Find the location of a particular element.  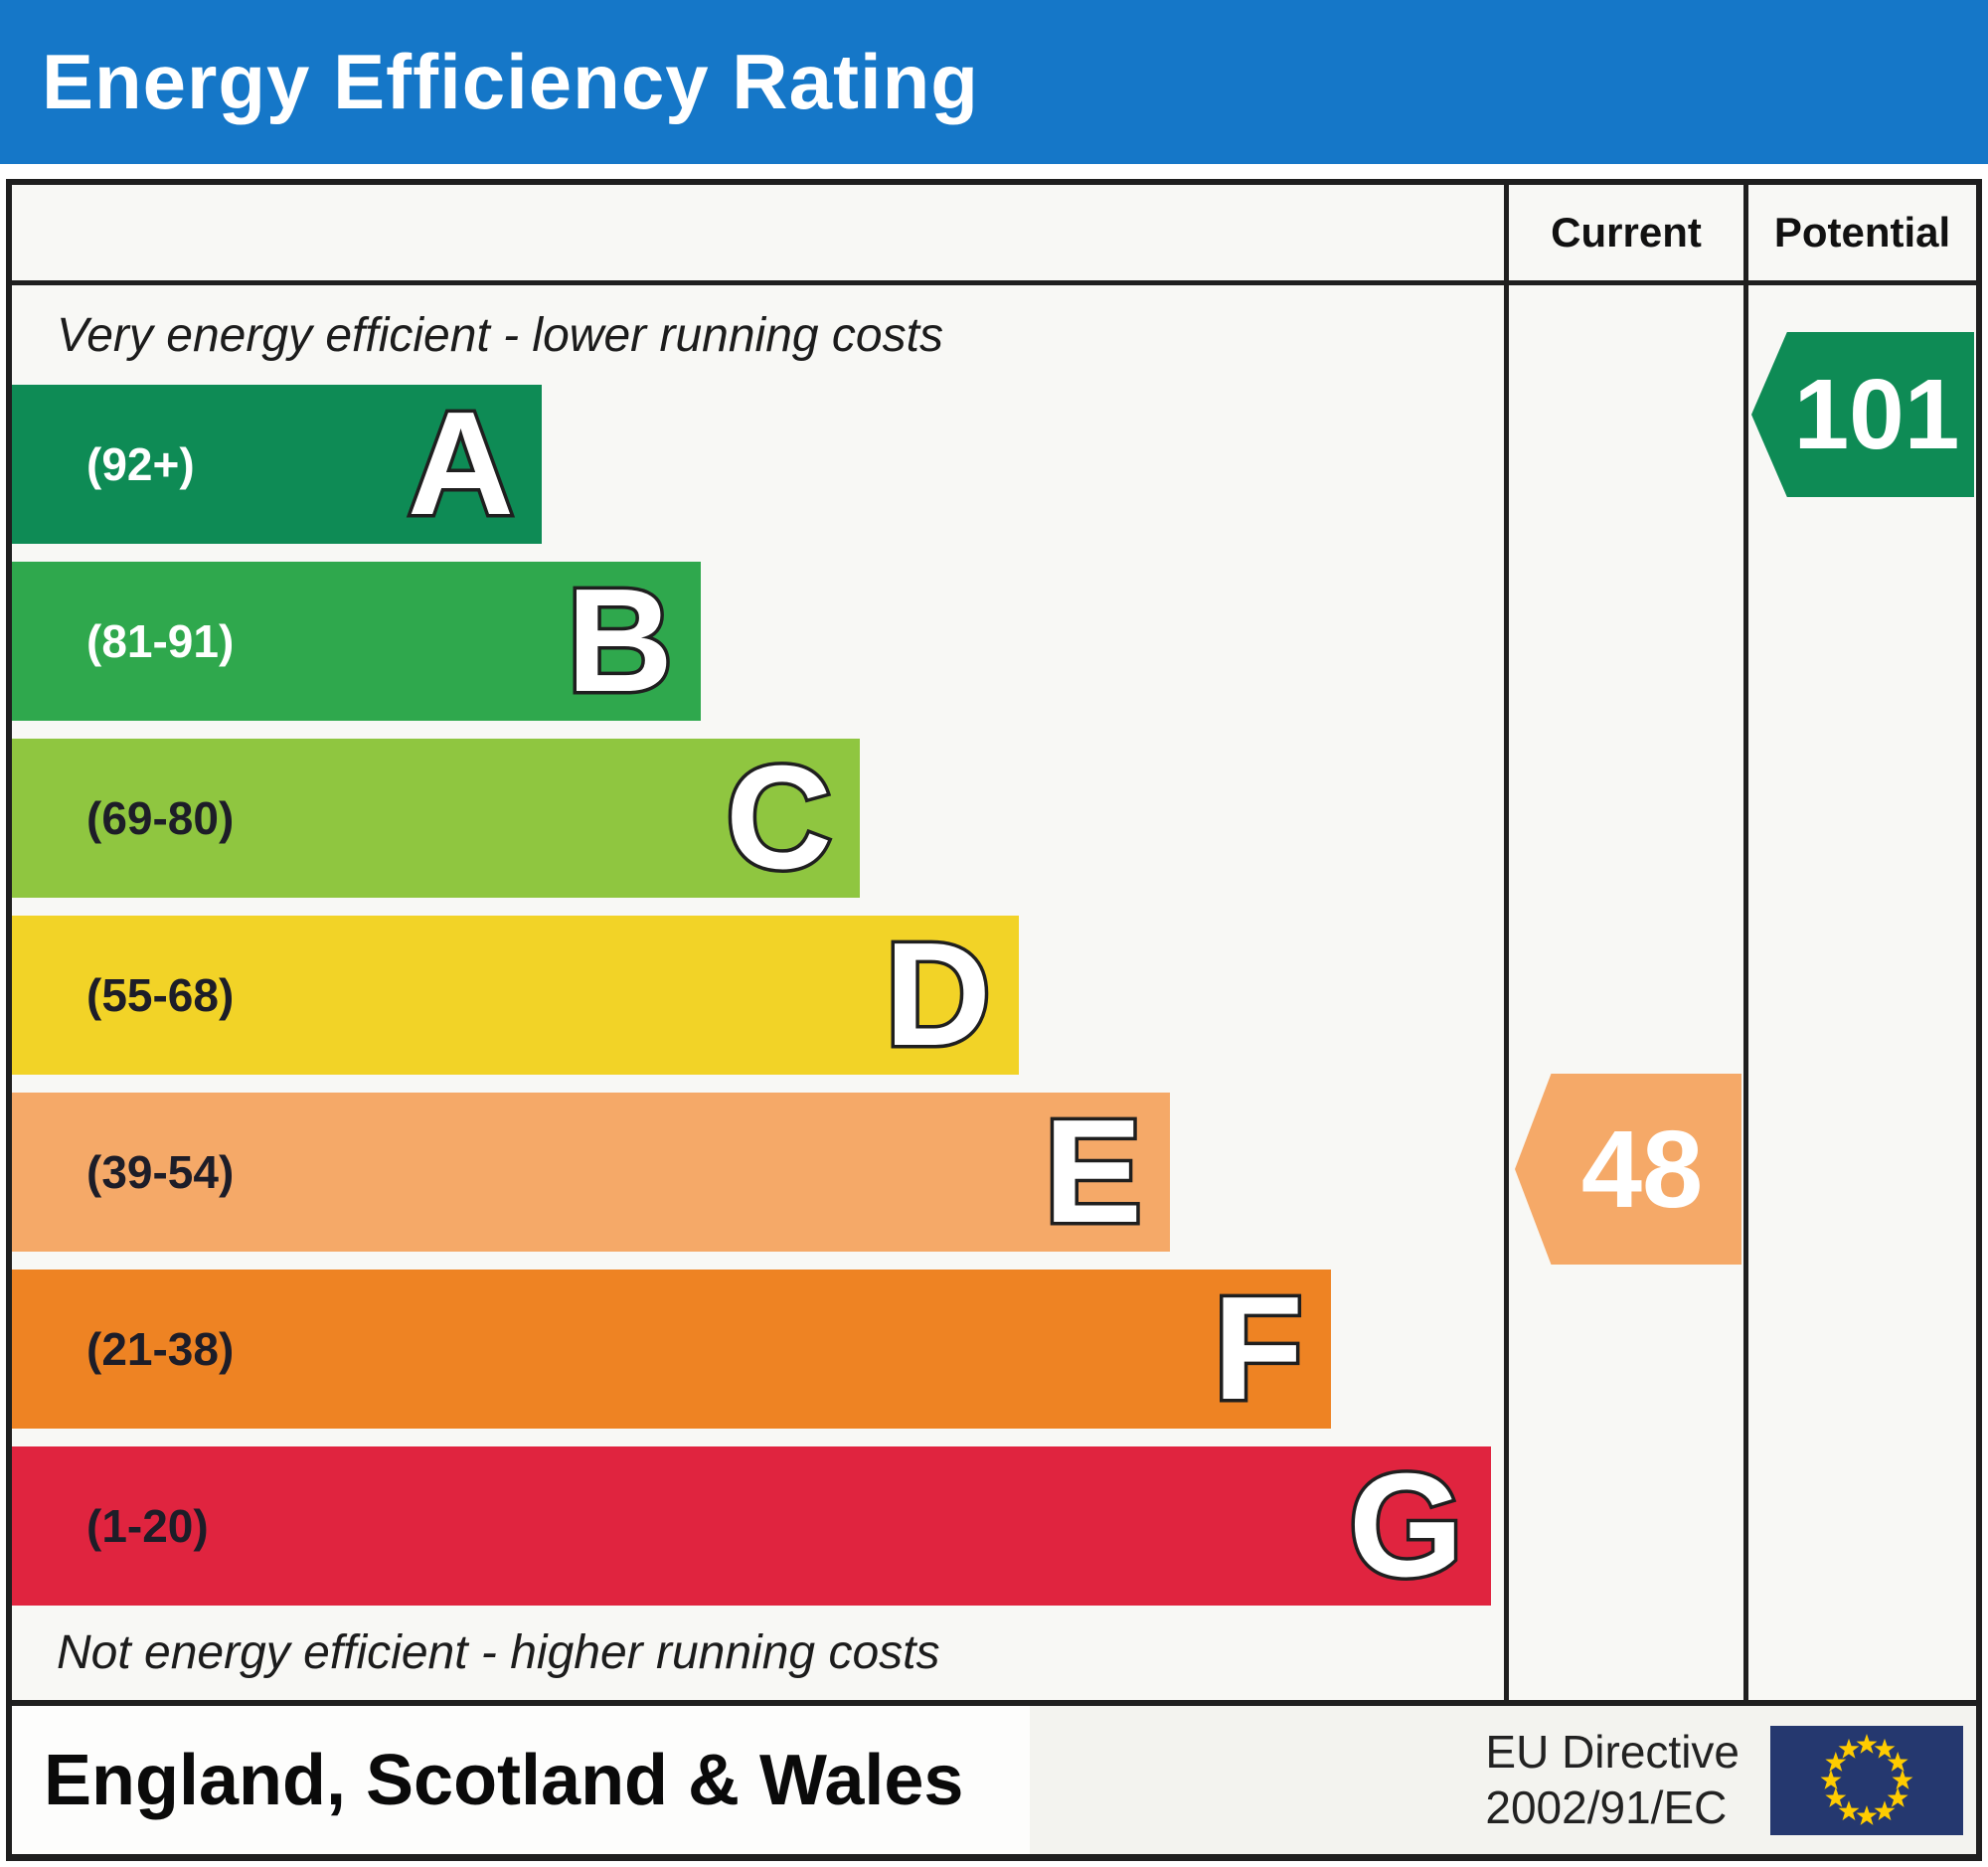

band-letter-a: A is located at coordinates (461, 464).